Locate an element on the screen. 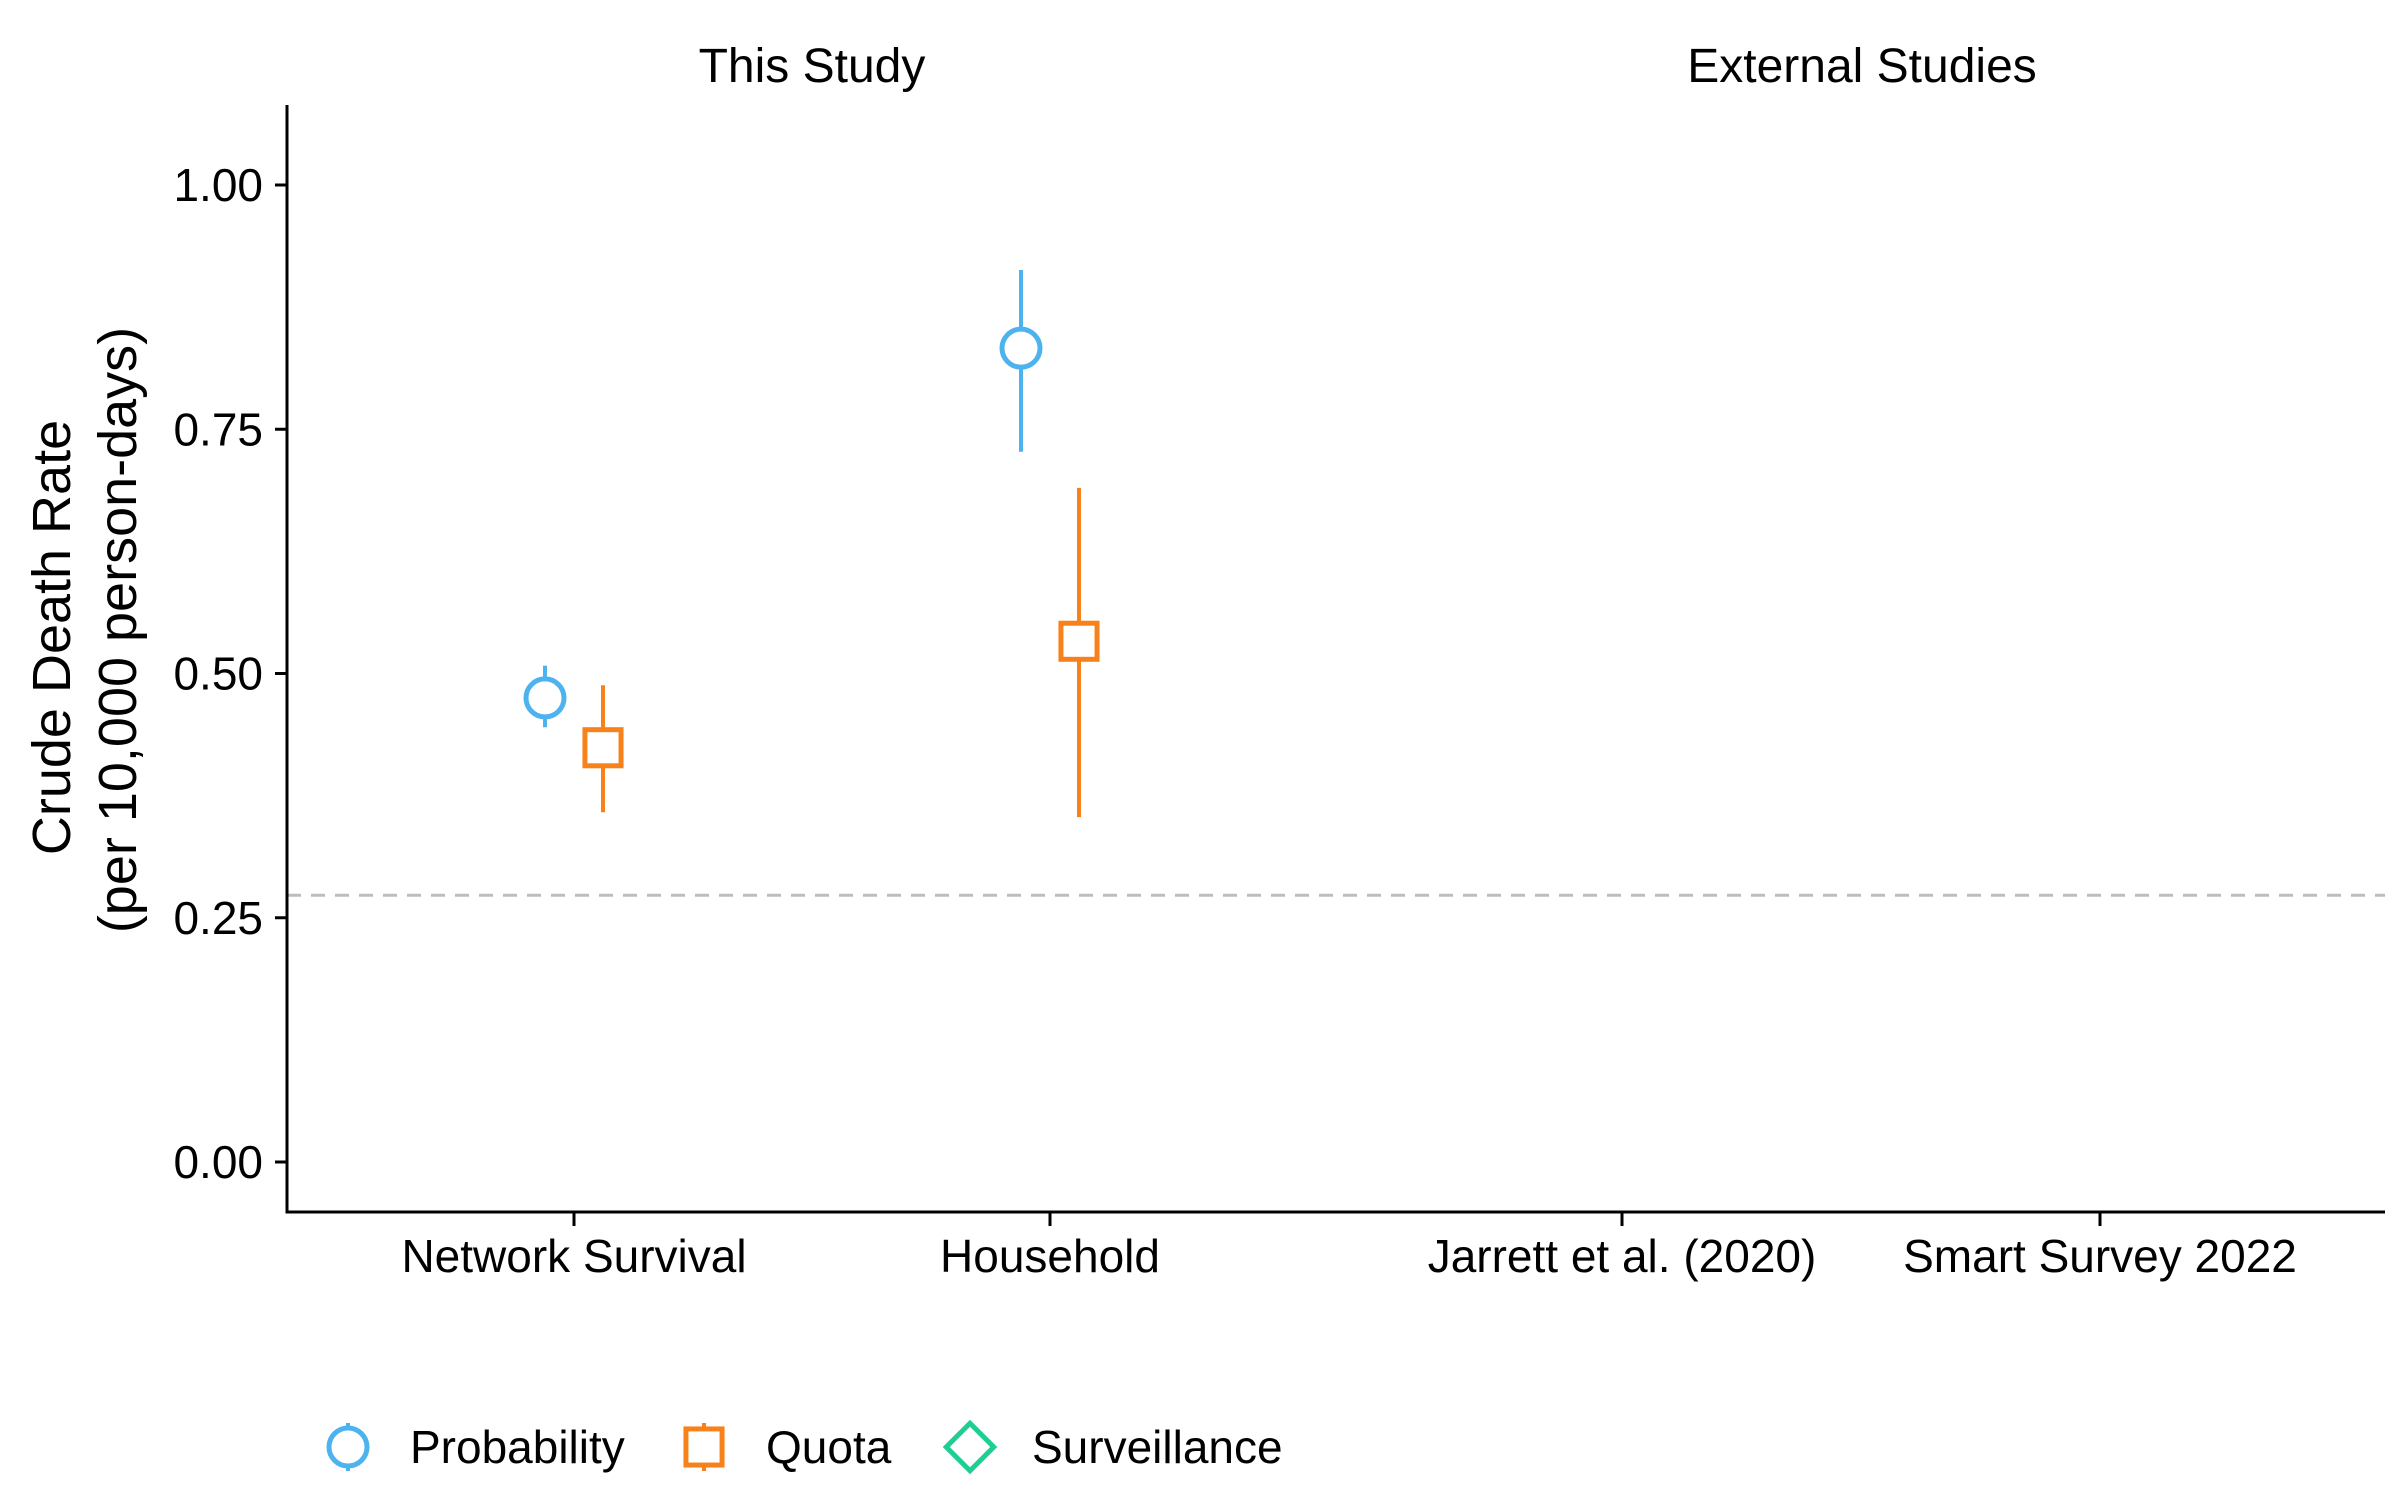  facet-strip-labels: This Study External Studies is located at coordinates (1368, 66).